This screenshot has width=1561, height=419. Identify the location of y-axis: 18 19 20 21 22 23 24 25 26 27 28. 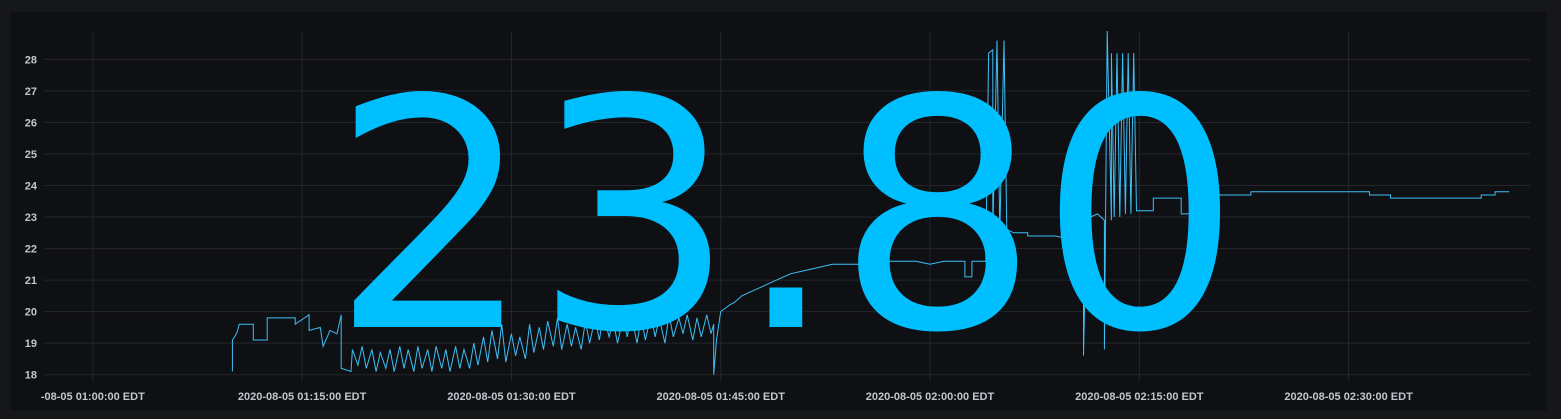
(31, 217).